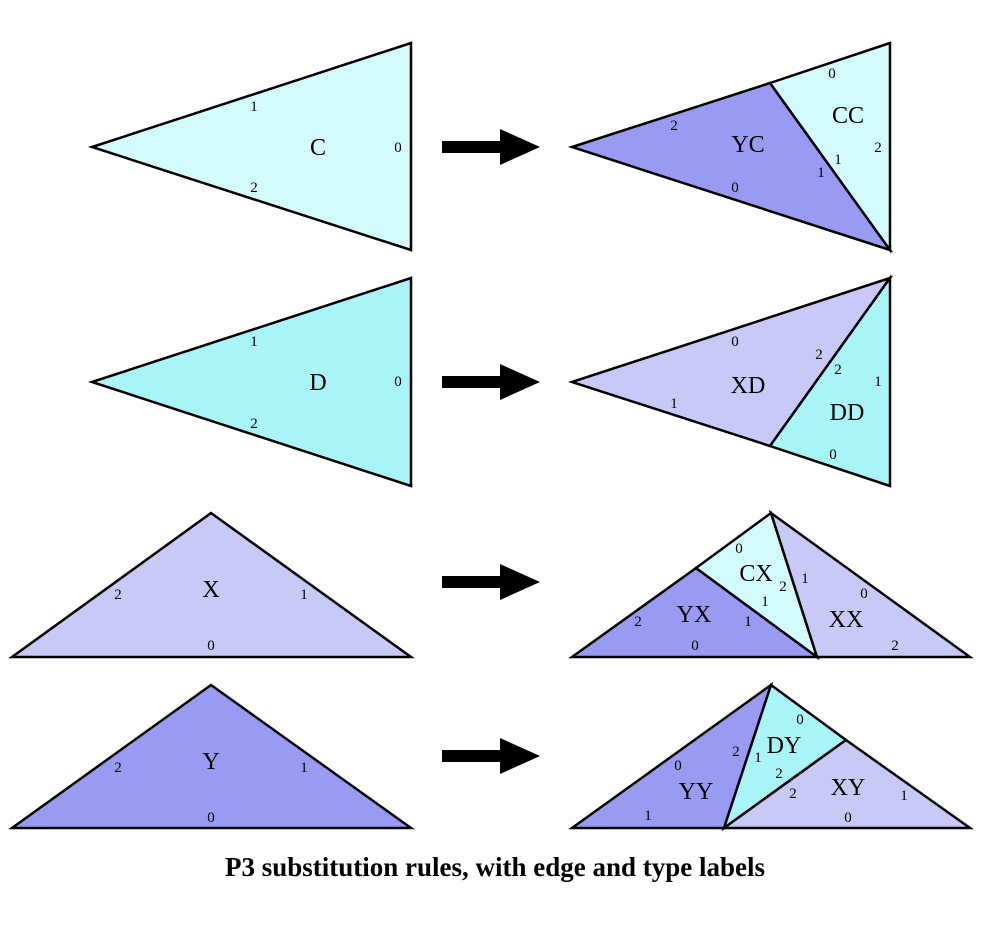 This screenshot has width=990, height=932. What do you see at coordinates (678, 766) in the screenshot?
I see `result-edge-label-YY-0: 0` at bounding box center [678, 766].